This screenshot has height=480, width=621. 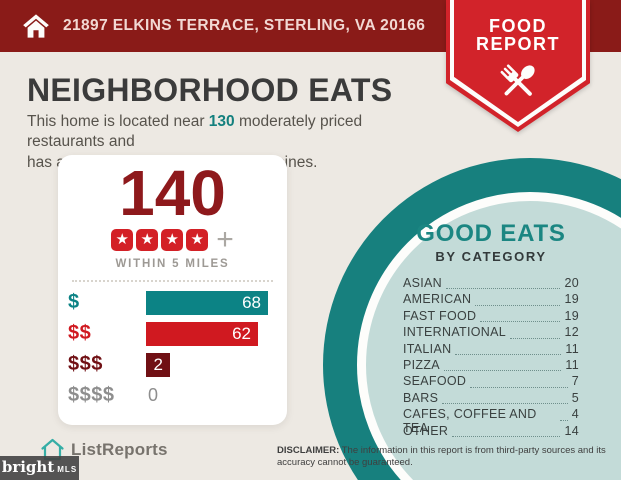 I want to click on category-name: SEAFOOD, so click(x=435, y=381).